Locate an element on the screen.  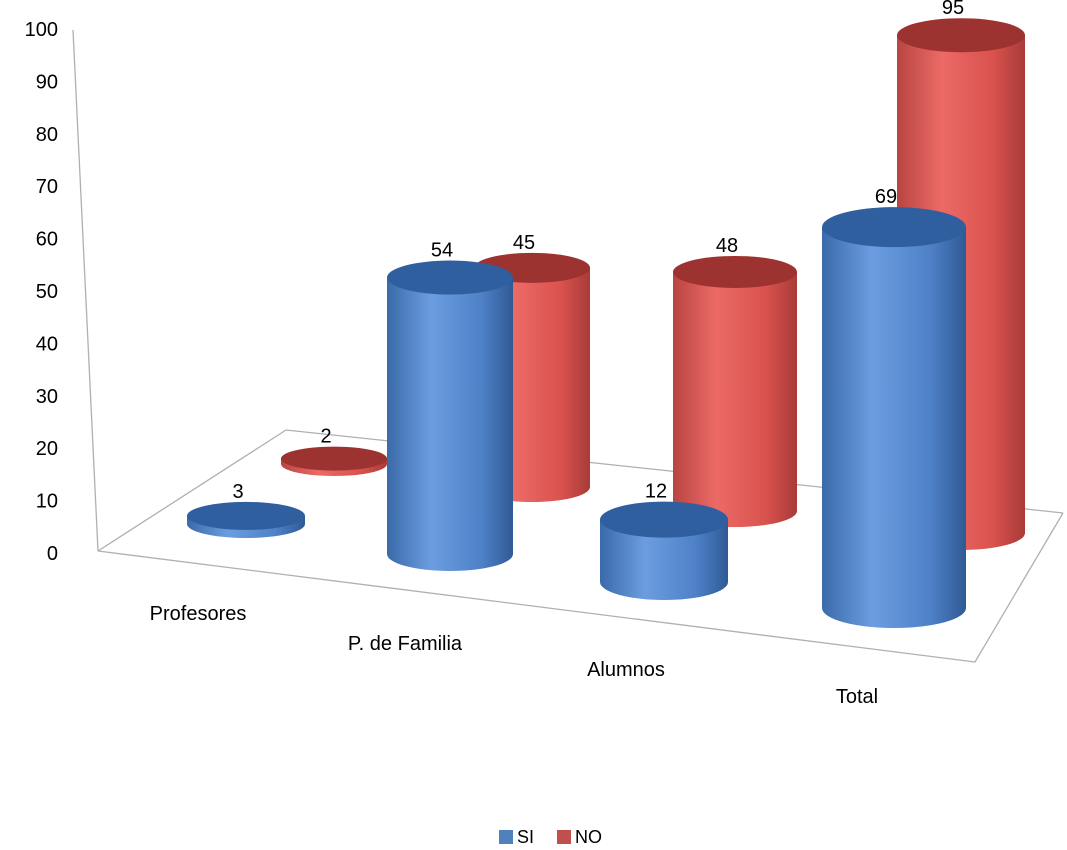
floor-right-edge is located at coordinates (1019, 587).